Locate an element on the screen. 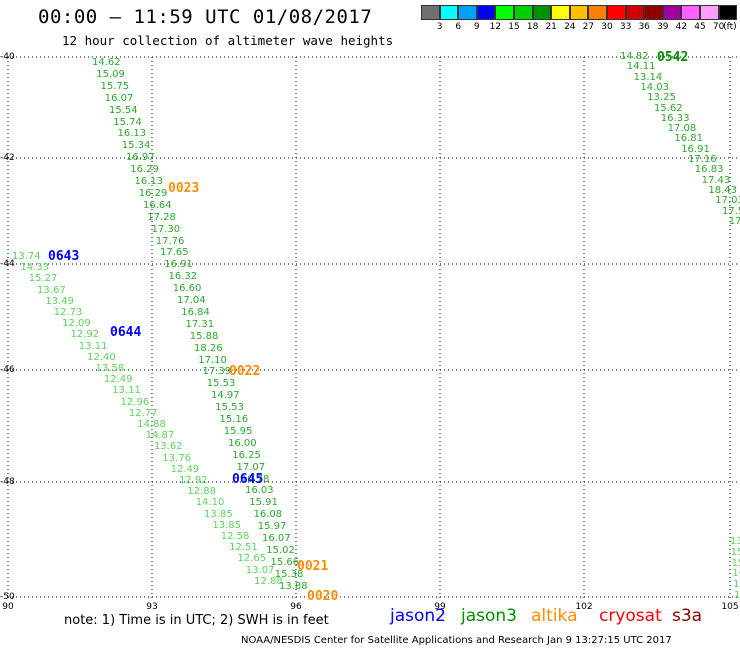 The image size is (740, 650). legend-altika: altika is located at coordinates (554, 616).